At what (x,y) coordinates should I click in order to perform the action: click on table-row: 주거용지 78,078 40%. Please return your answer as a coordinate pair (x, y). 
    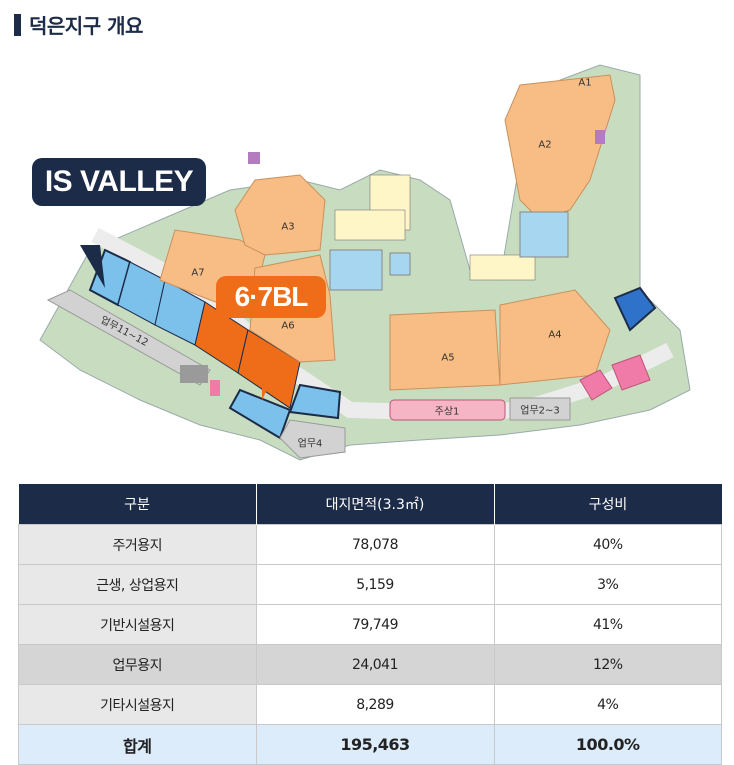
    Looking at the image, I should click on (370, 544).